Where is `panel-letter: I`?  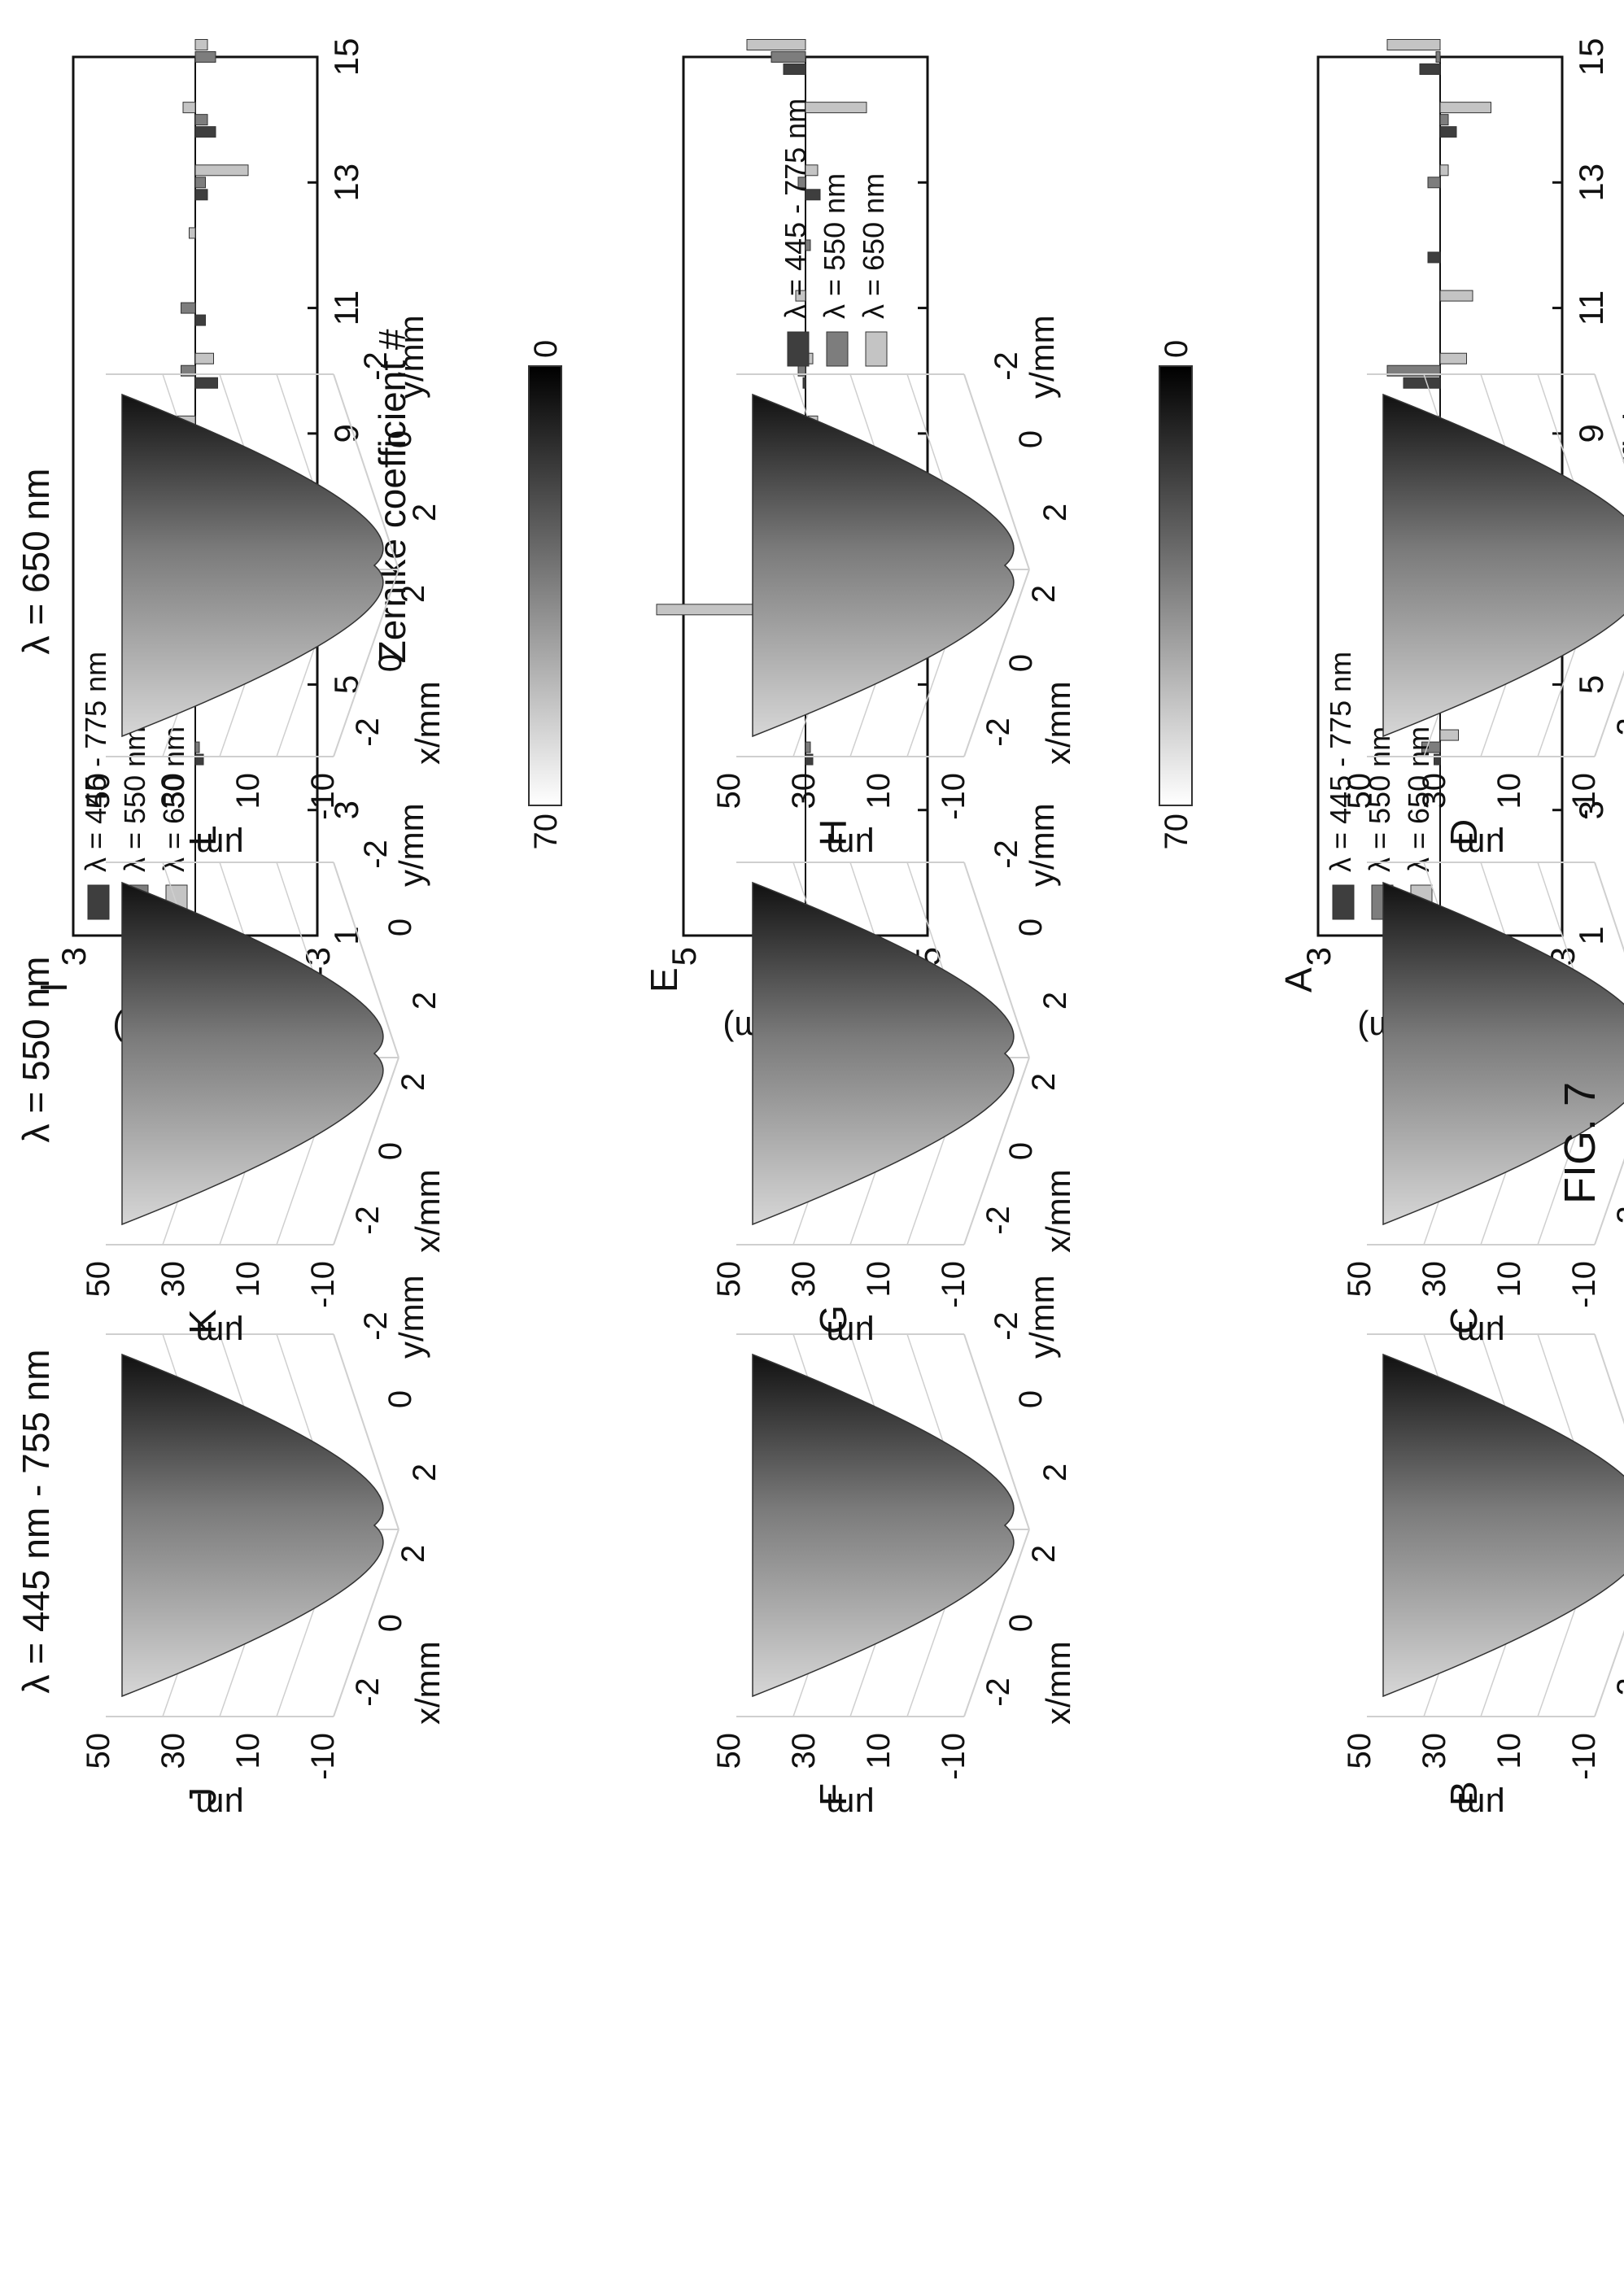 panel-letter: I is located at coordinates (54, 987).